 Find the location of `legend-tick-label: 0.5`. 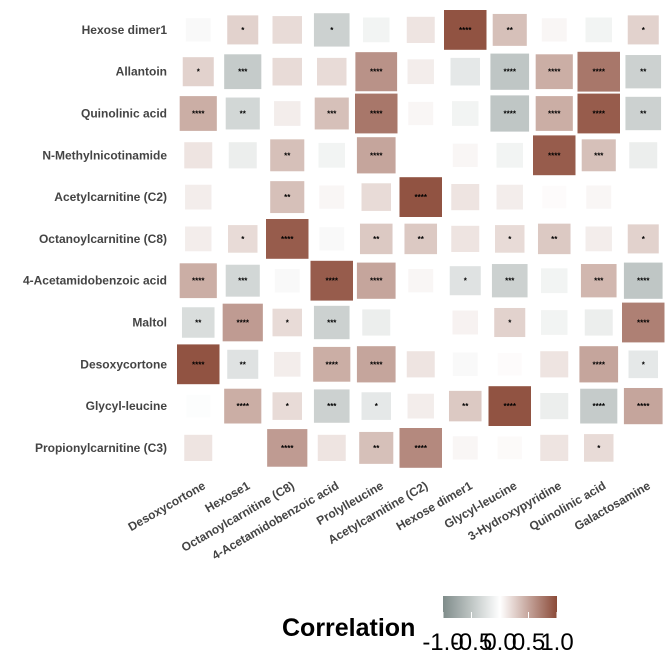

legend-tick-label: 0.5 is located at coordinates (528, 642).